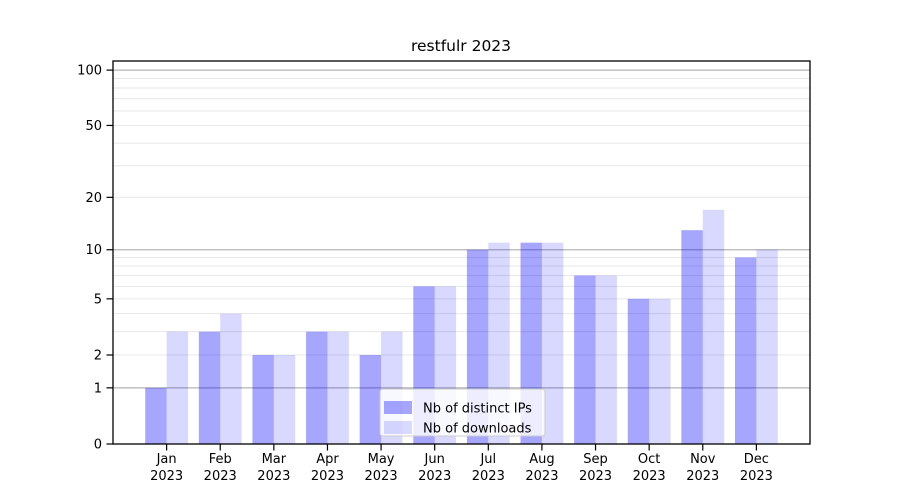  I want to click on x-tick-label-month: Jun, so click(434, 459).